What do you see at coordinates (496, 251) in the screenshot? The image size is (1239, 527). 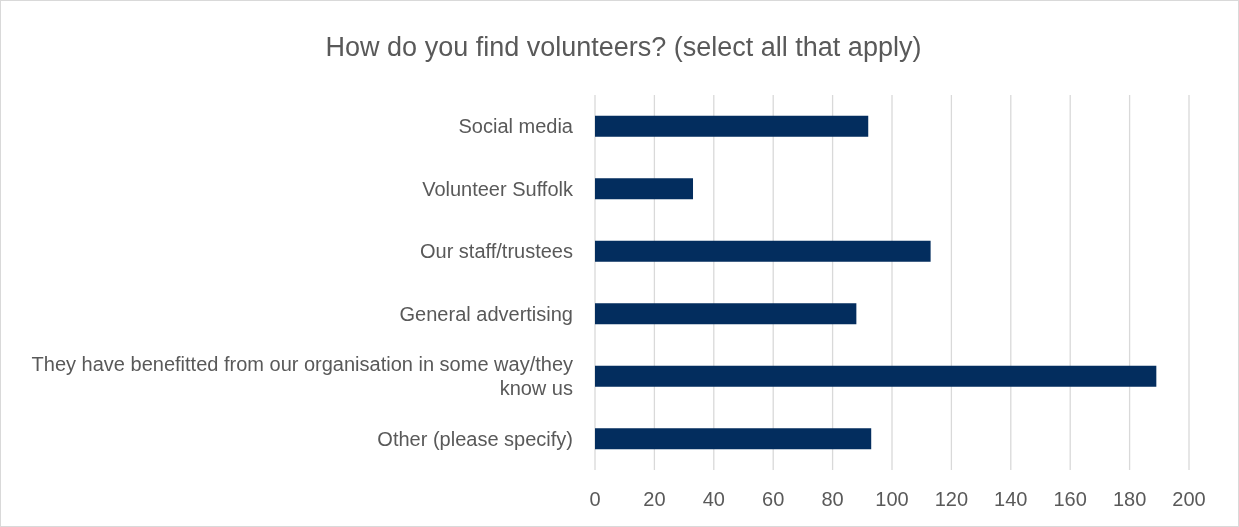 I see `y-tick-label: Our staff/trustees` at bounding box center [496, 251].